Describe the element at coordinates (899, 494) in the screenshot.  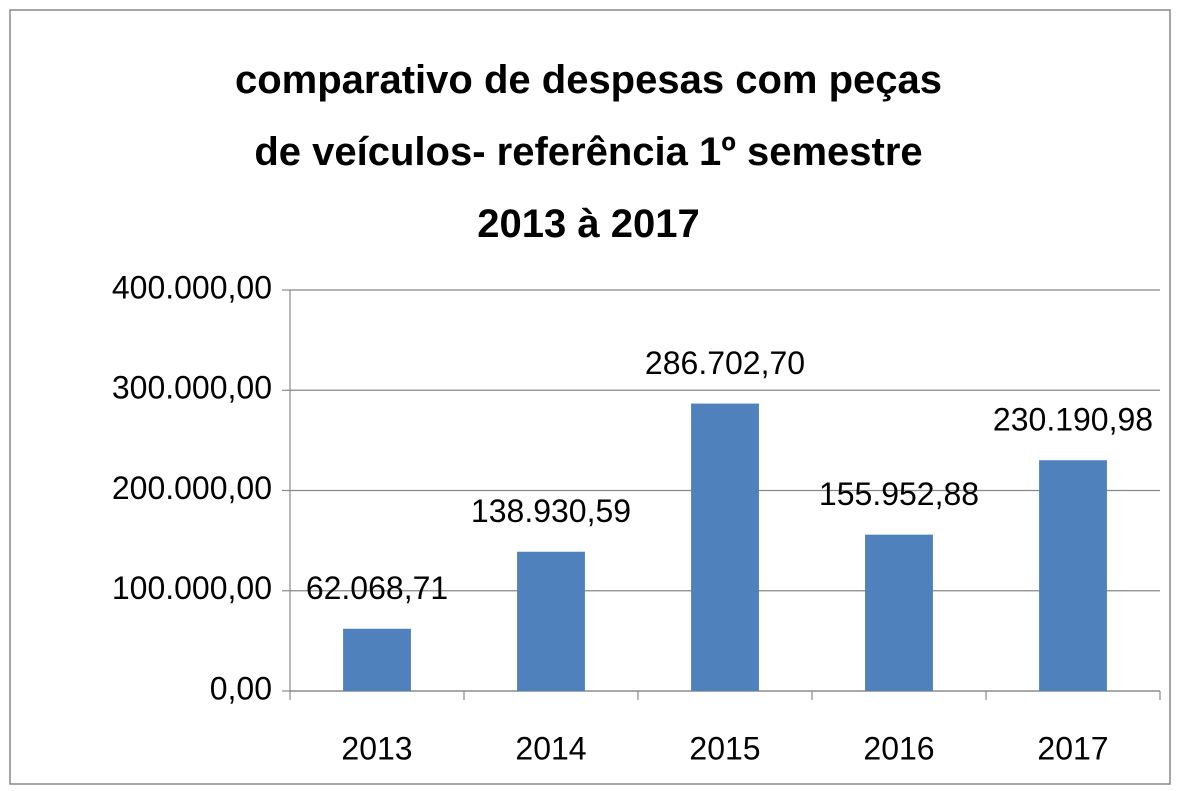
I see `data-label: 155.952,88` at that location.